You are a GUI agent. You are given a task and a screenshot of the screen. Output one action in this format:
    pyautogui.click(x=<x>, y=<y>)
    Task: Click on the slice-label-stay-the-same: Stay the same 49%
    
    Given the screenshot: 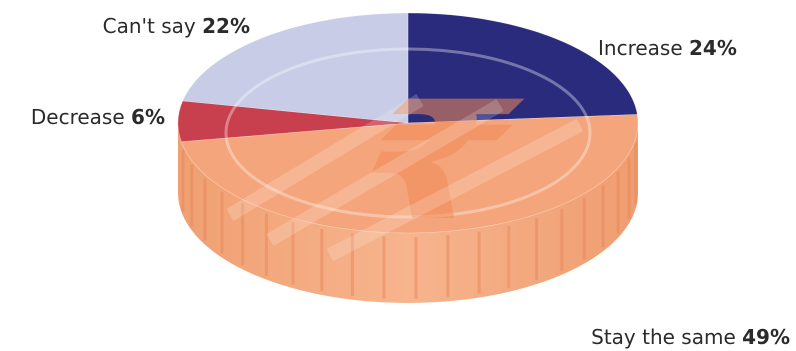 What is the action you would take?
    pyautogui.click(x=690, y=337)
    